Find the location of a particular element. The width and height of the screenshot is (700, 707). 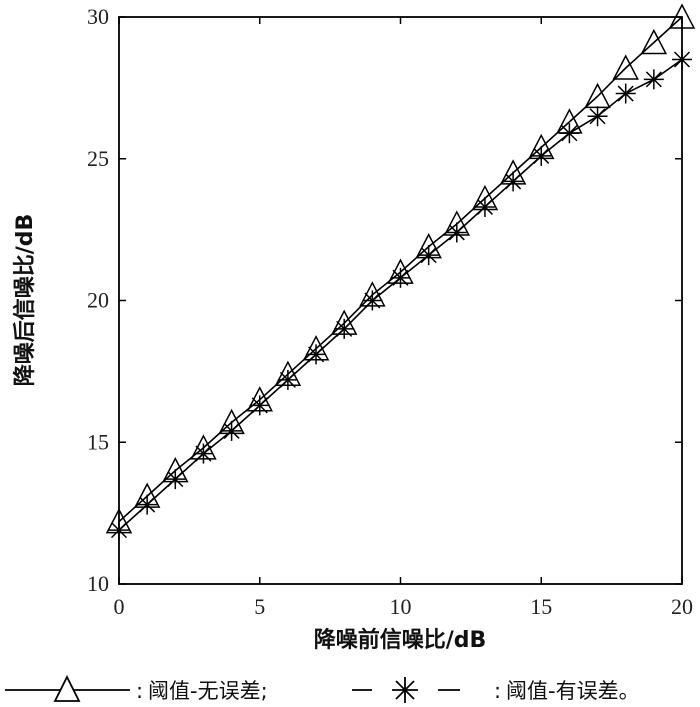

legend-marker-asterisk-icon is located at coordinates (405, 690).